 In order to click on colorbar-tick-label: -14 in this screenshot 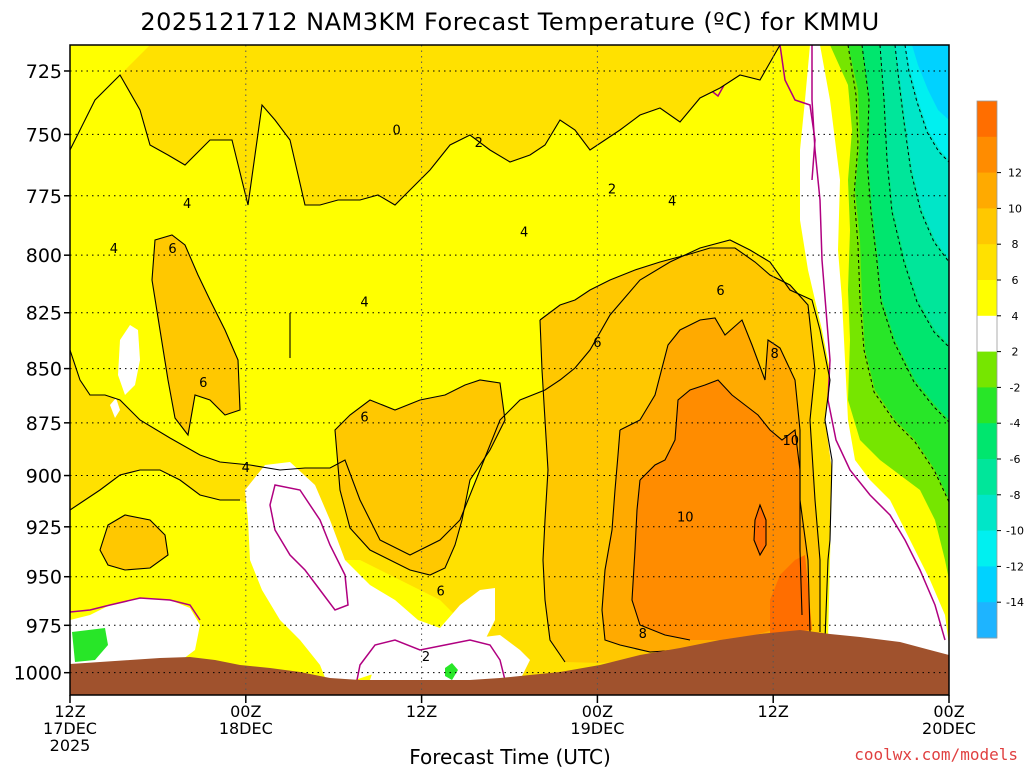, I will do `click(1015, 602)`.